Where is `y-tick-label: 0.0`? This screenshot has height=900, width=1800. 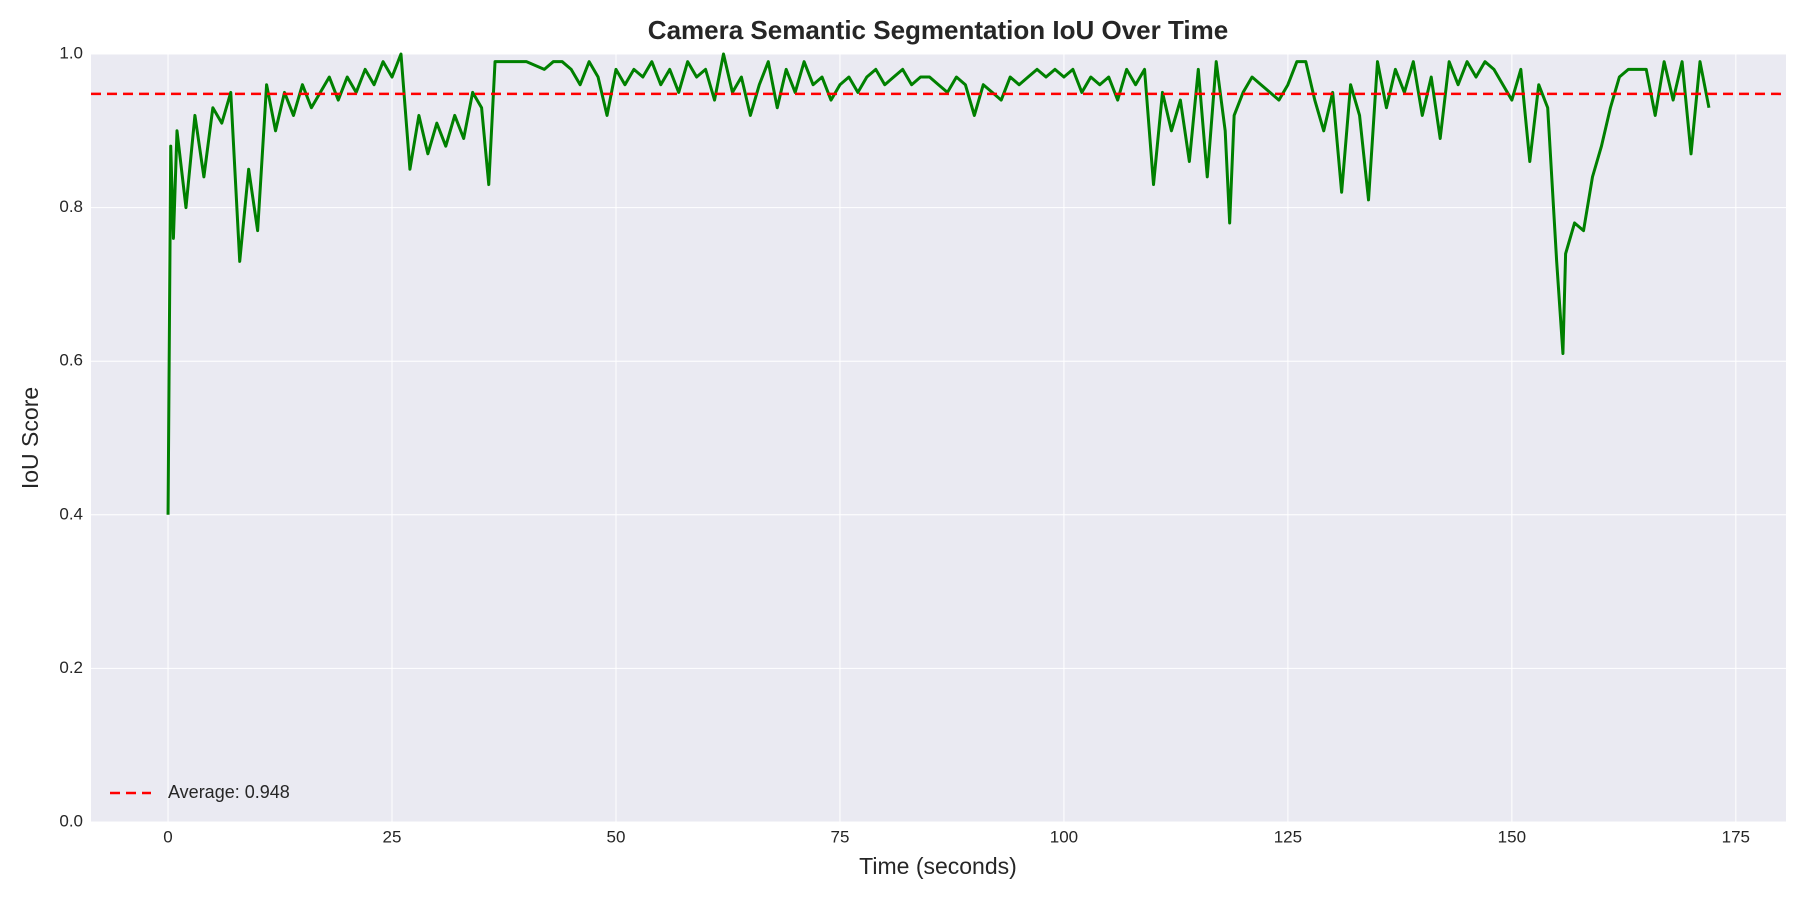 y-tick-label: 0.0 is located at coordinates (71, 820).